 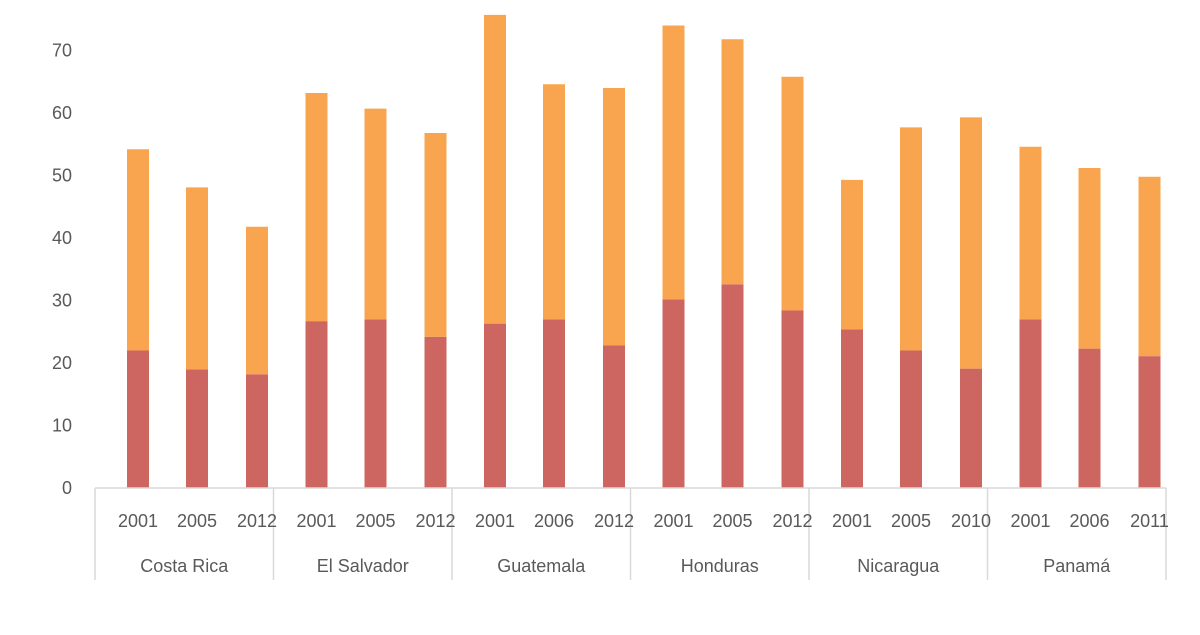 What do you see at coordinates (62, 51) in the screenshot?
I see `y-tick-label: 70` at bounding box center [62, 51].